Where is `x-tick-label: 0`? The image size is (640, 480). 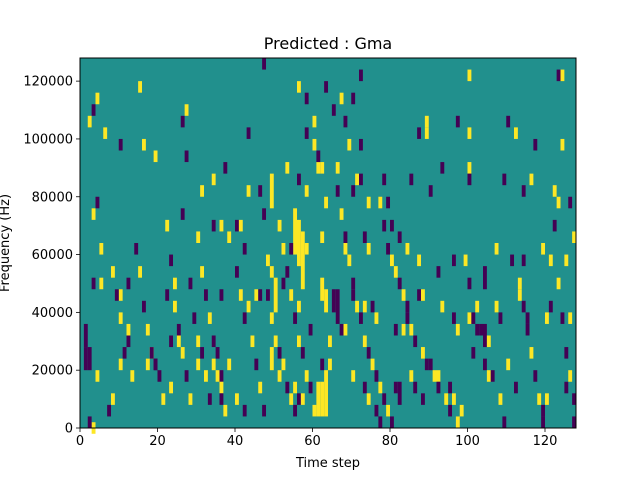 x-tick-label: 0 is located at coordinates (80, 441).